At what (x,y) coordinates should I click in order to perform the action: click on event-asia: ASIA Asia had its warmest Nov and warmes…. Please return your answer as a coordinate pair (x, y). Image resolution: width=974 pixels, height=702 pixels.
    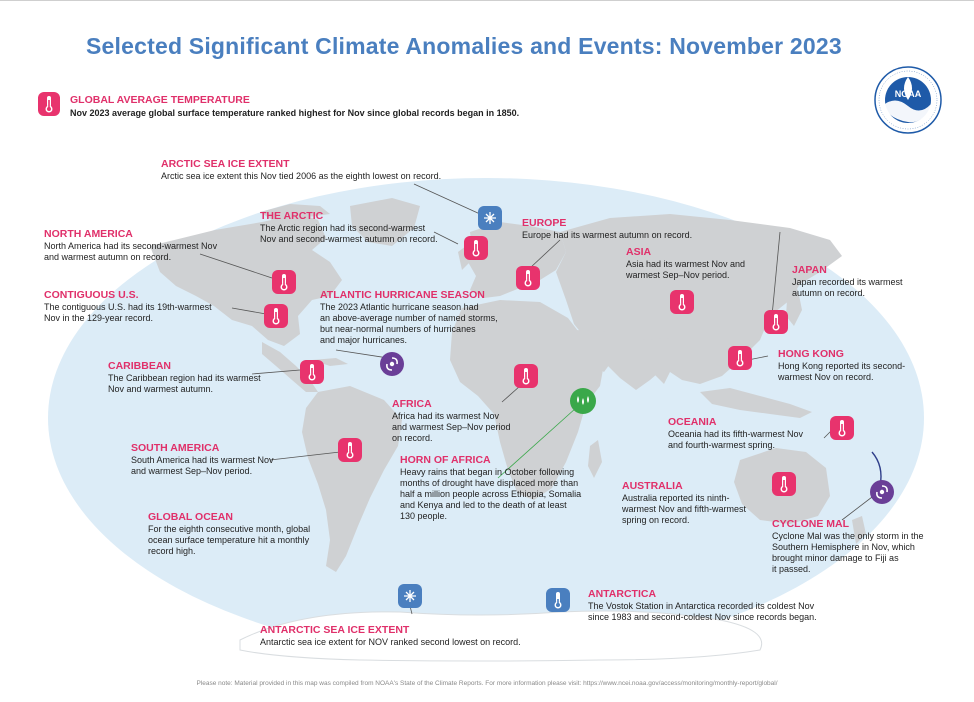
    Looking at the image, I should click on (686, 263).